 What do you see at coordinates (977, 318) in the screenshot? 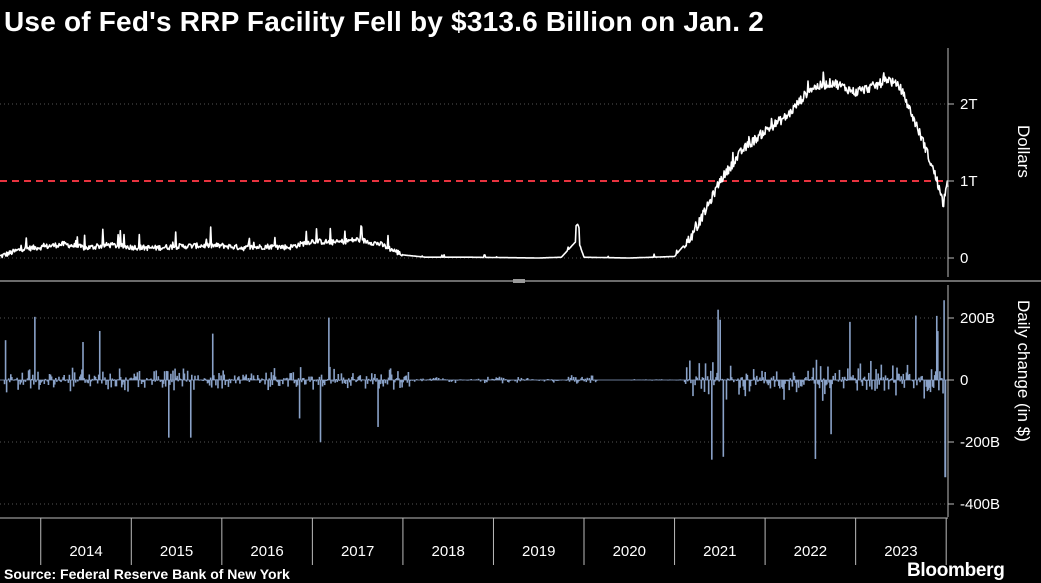
I see `bottom-ytick-label: 200B` at bounding box center [977, 318].